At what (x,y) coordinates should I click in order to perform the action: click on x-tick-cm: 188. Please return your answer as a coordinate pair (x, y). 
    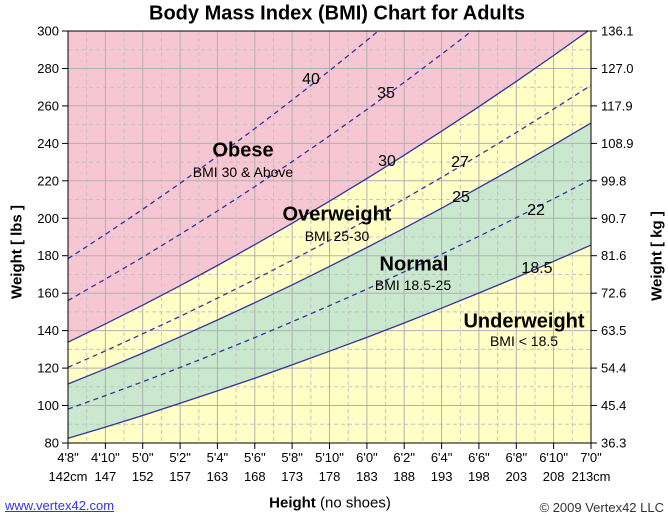
    Looking at the image, I should click on (404, 476).